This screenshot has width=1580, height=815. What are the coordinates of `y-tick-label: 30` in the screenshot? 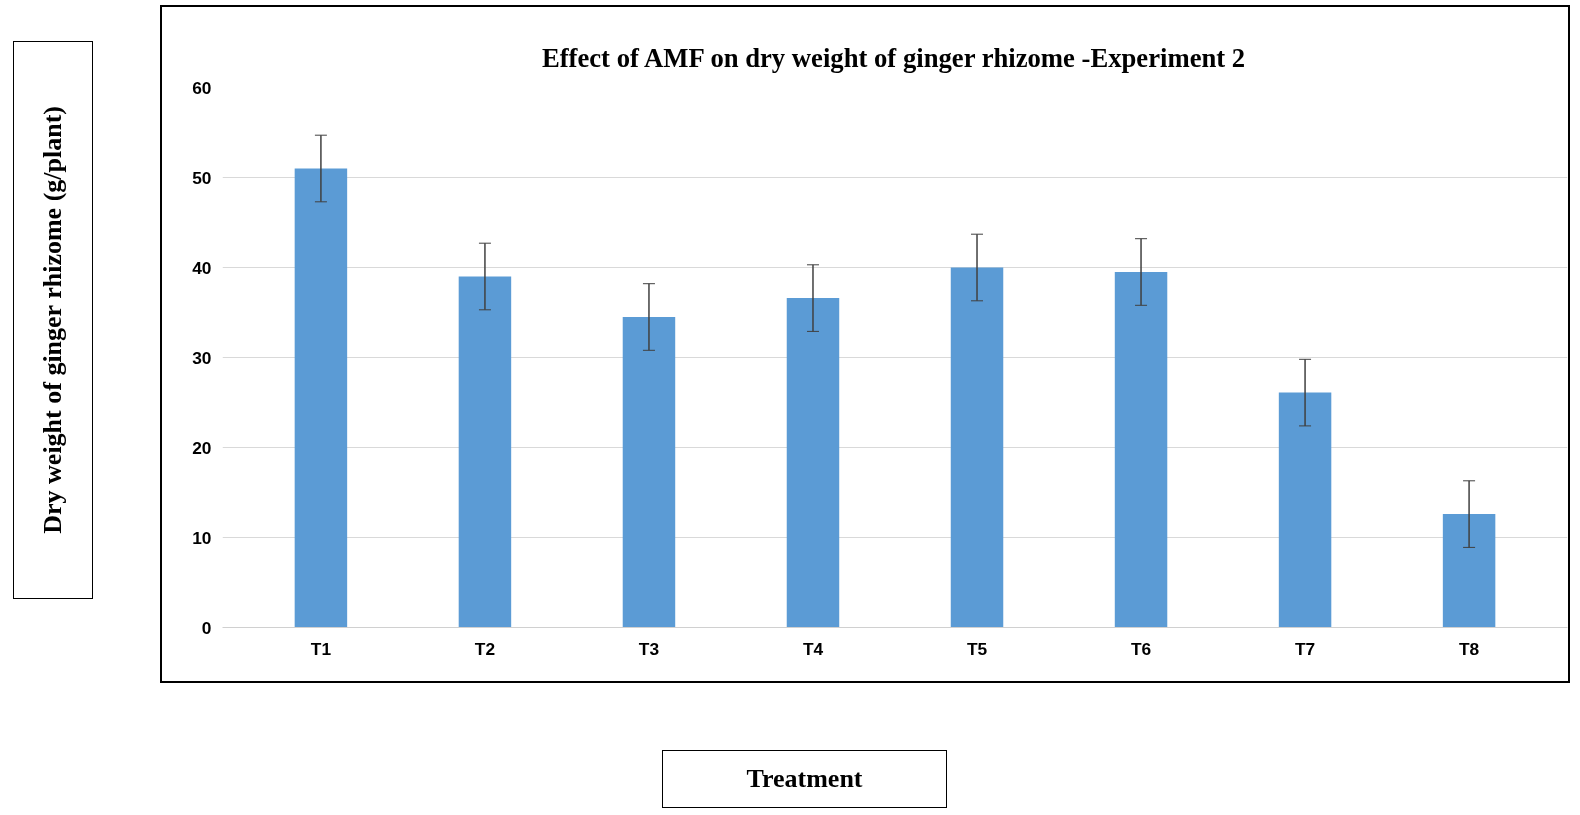 It's located at (202, 357).